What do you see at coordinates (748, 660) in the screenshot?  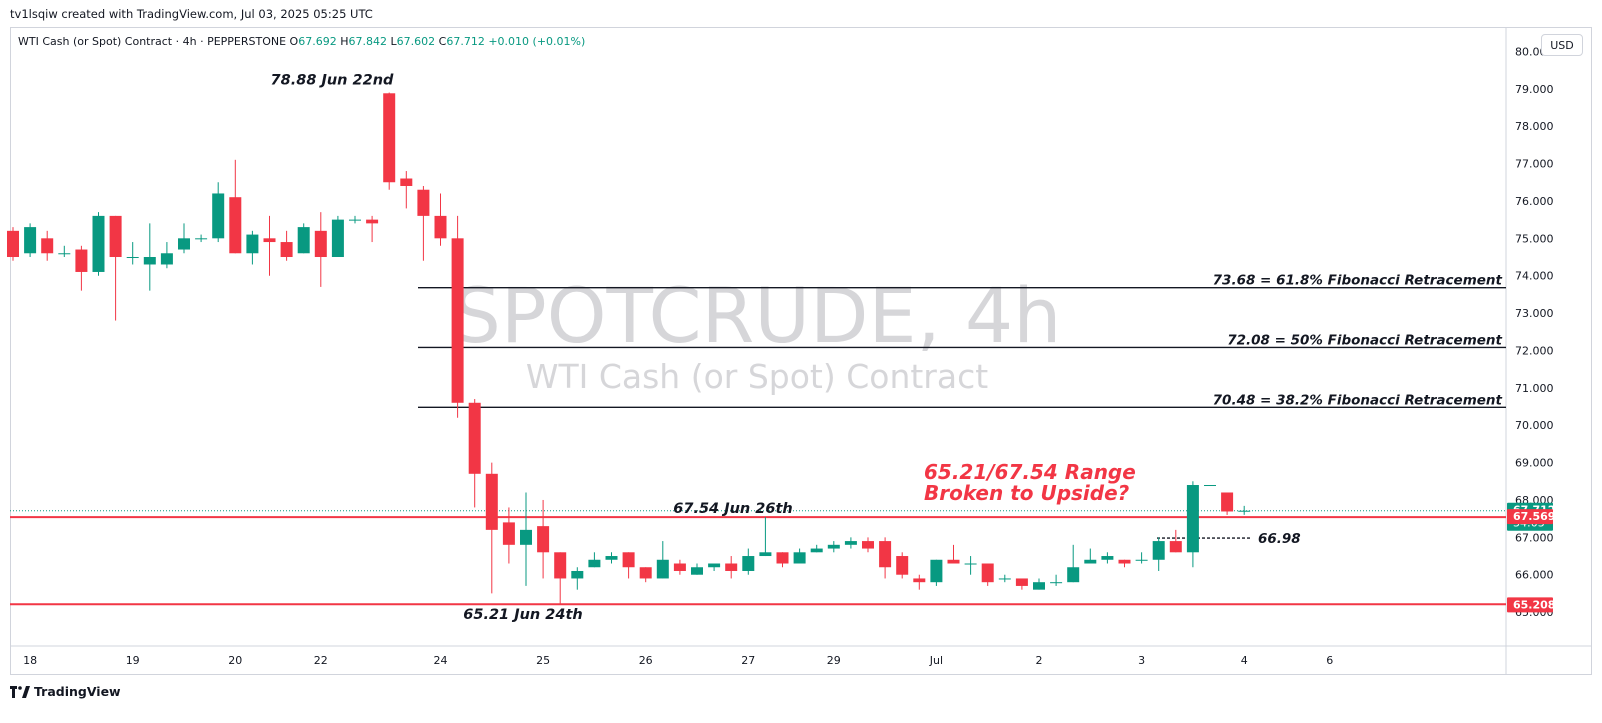 I see `x-tick-label: 27` at bounding box center [748, 660].